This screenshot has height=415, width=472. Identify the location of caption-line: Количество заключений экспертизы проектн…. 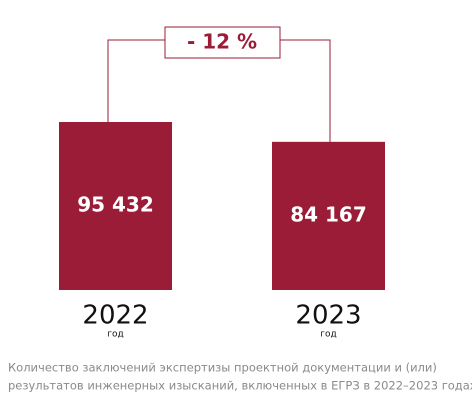
(222, 368).